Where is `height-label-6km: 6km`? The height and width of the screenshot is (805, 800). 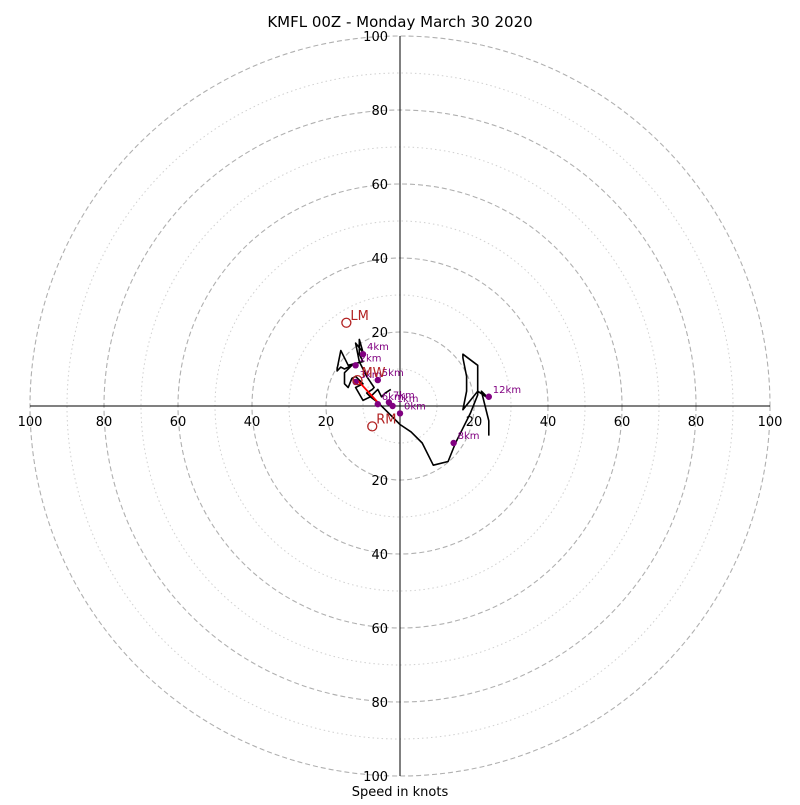
height-label-6km: 6km is located at coordinates (393, 397).